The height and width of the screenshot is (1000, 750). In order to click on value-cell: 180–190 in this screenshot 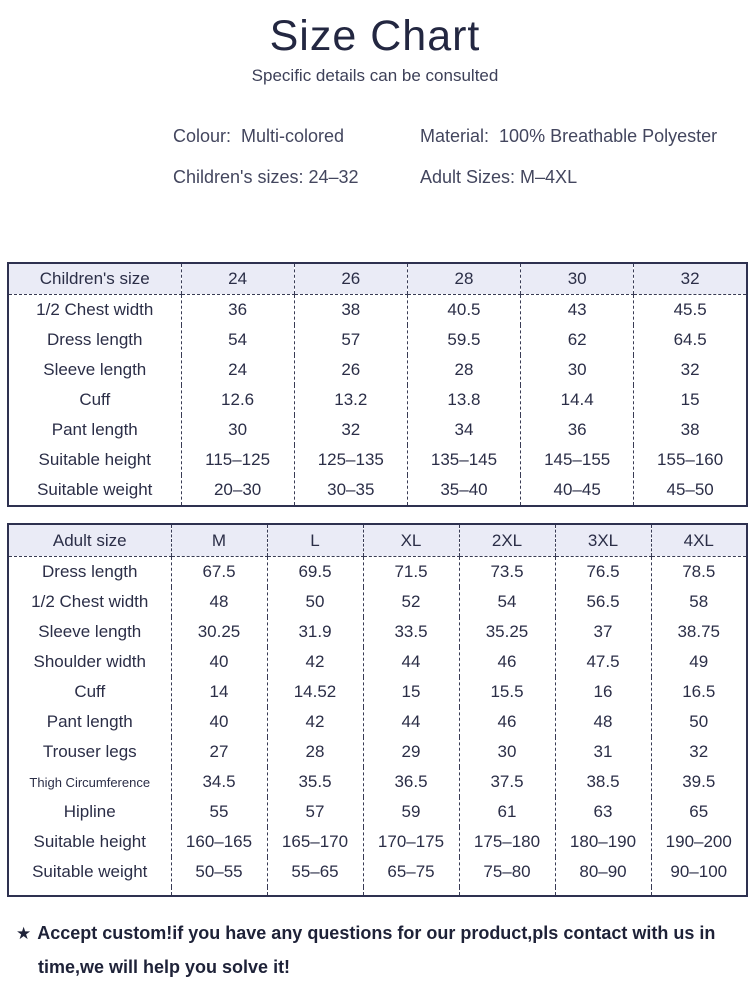, I will do `click(602, 842)`.